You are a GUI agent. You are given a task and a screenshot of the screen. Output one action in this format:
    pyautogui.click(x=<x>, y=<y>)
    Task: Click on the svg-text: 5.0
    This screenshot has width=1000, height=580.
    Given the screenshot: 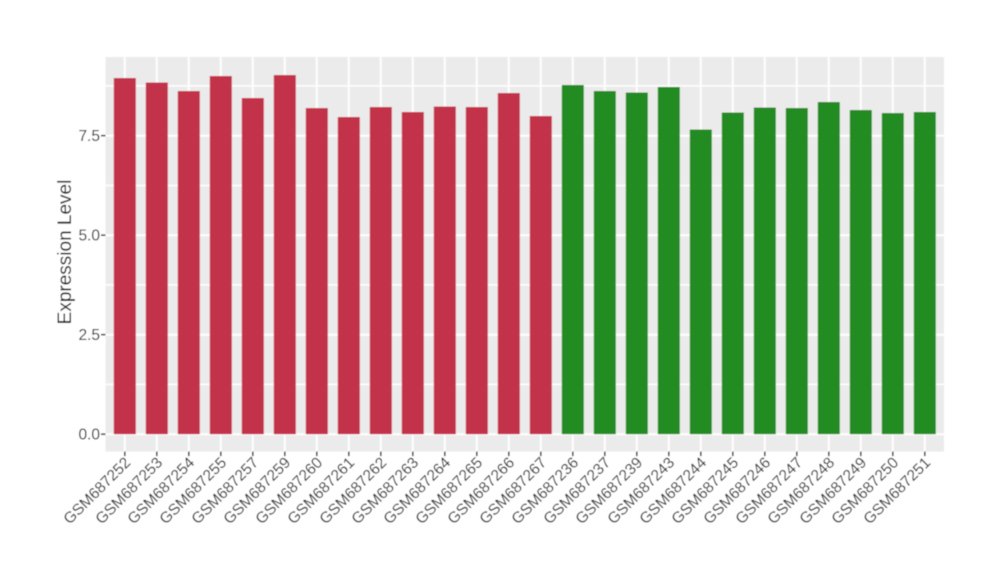 What is the action you would take?
    pyautogui.click(x=89, y=236)
    